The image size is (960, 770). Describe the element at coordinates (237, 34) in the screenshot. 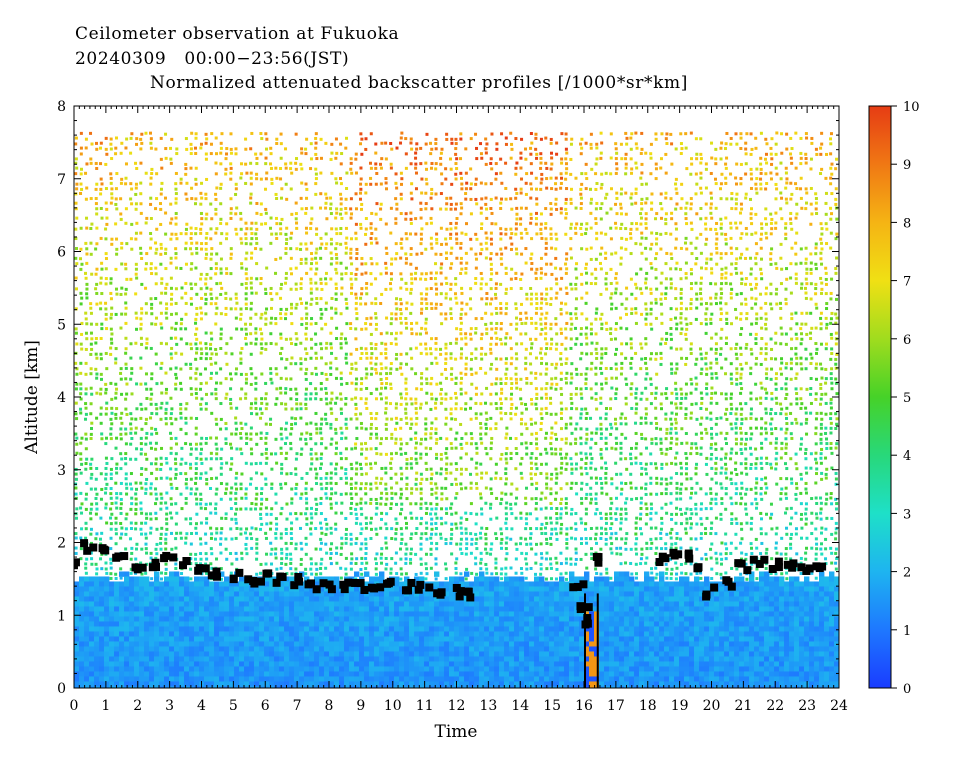

I see `chart-title: Ceilometer observation at Fukuoka` at that location.